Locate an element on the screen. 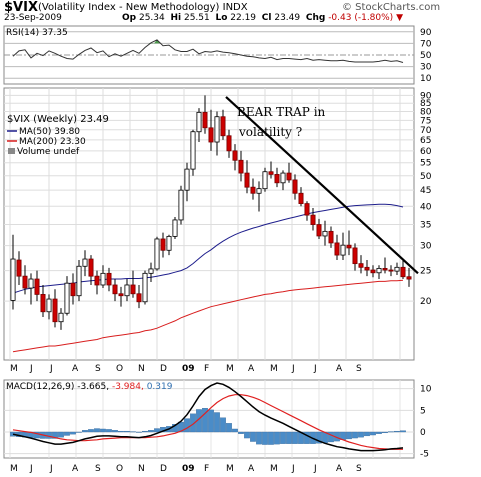 This screenshot has width=481, height=477. open-label: Op is located at coordinates (129, 18).